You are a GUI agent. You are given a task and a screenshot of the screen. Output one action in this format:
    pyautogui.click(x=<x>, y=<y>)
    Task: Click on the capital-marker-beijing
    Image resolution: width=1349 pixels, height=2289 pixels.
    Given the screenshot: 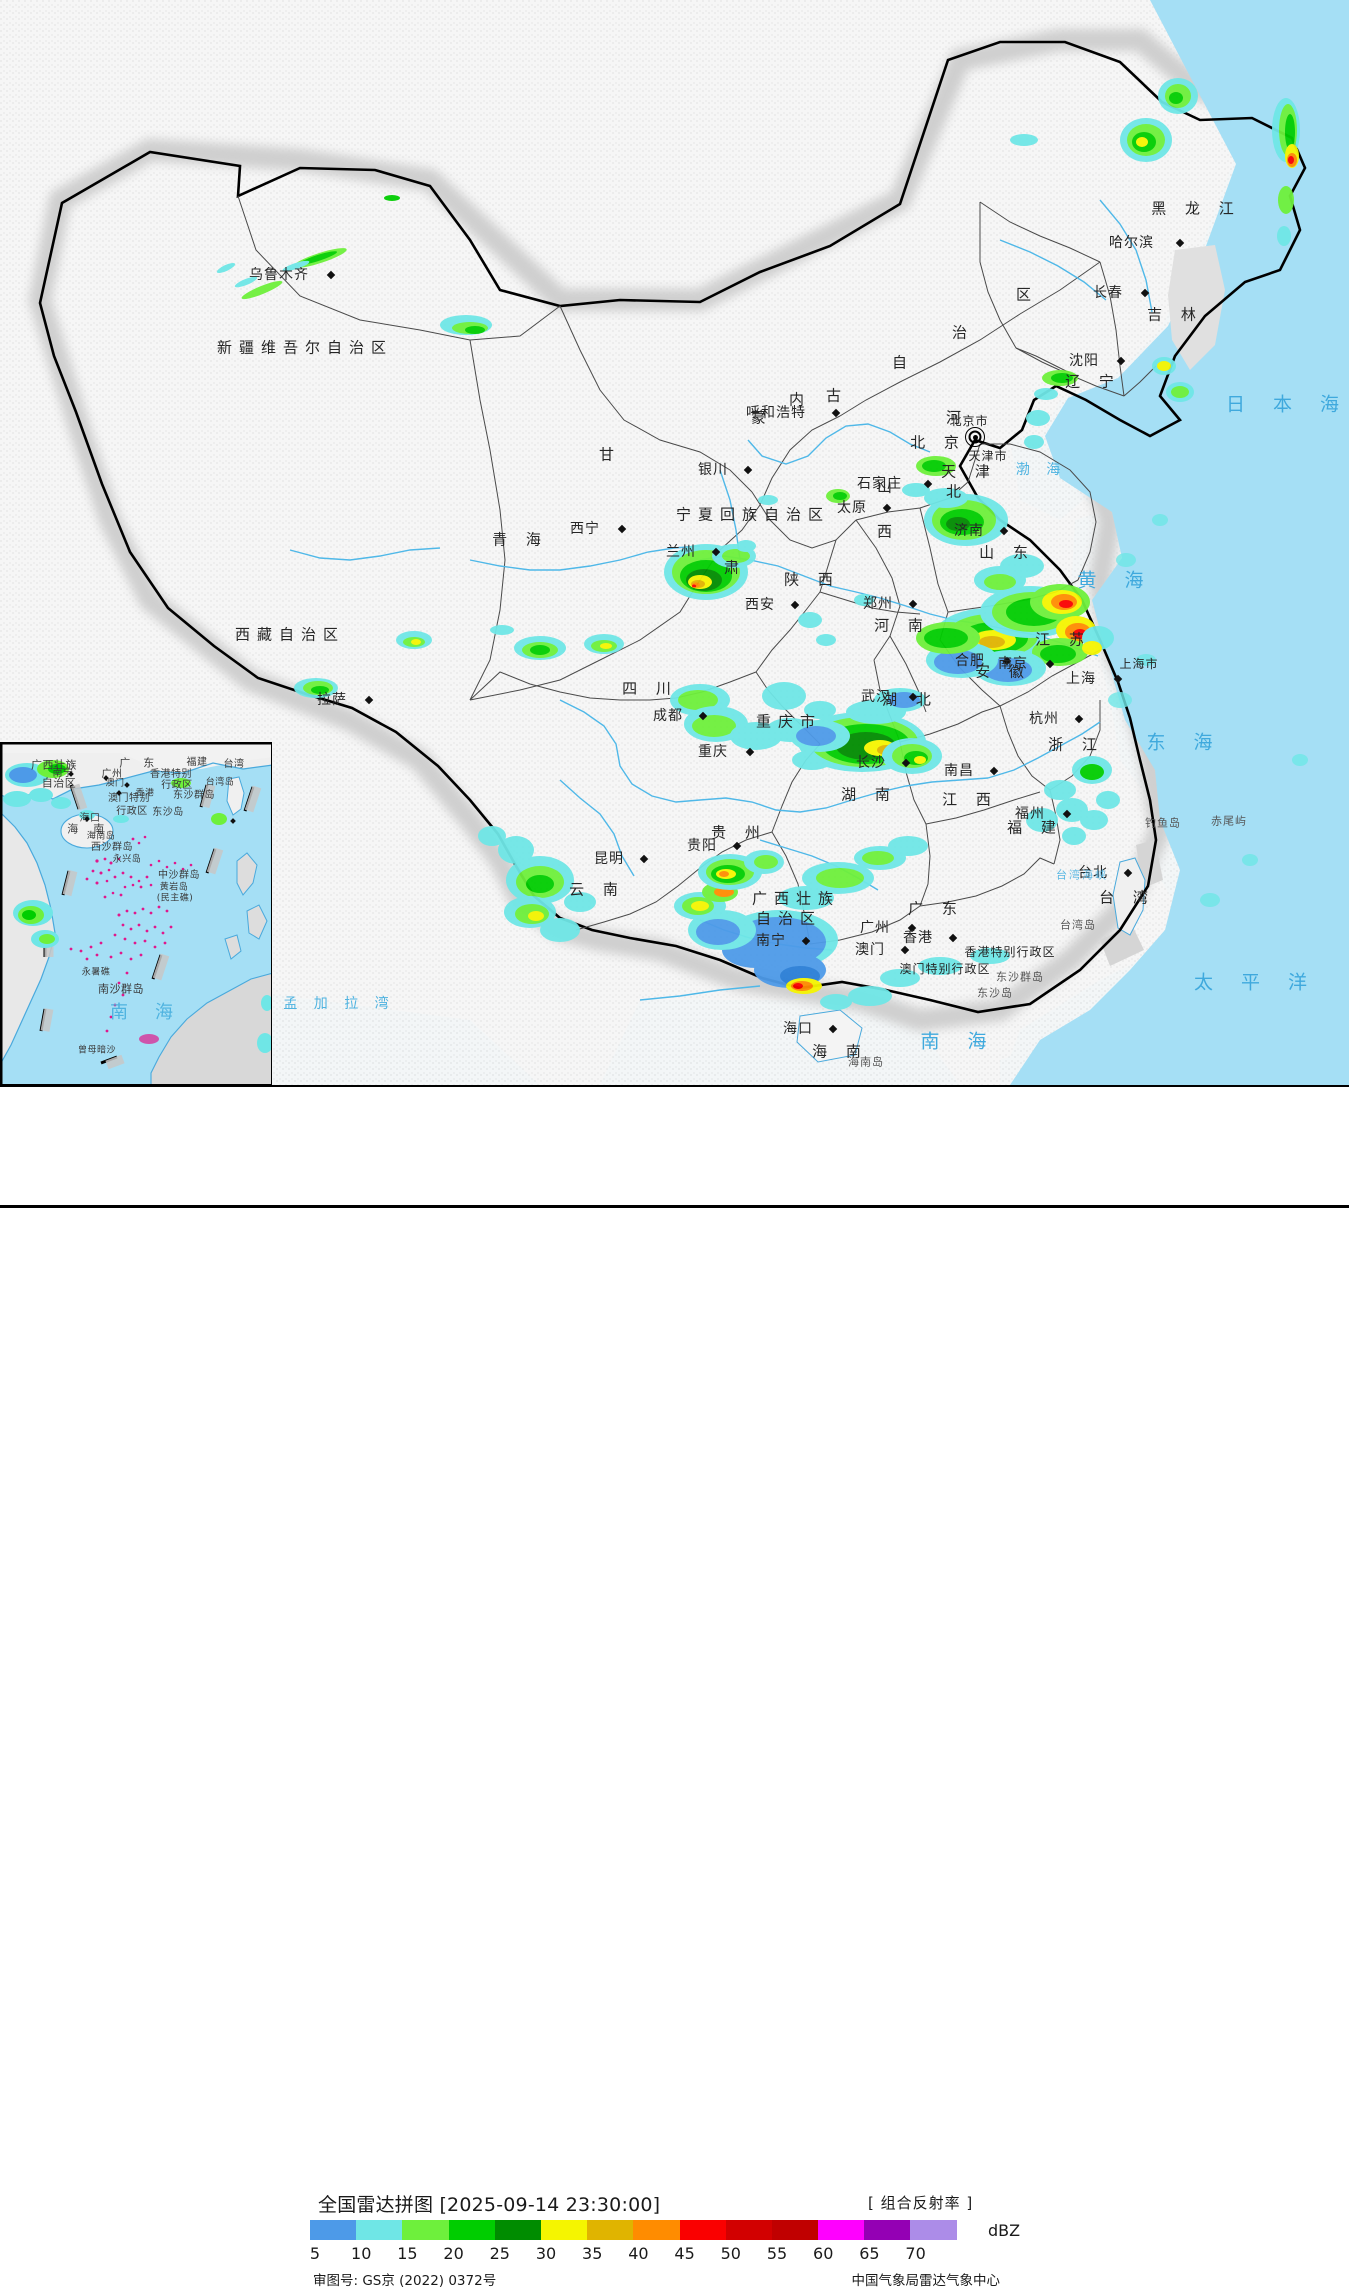 What is the action you would take?
    pyautogui.click(x=975, y=437)
    